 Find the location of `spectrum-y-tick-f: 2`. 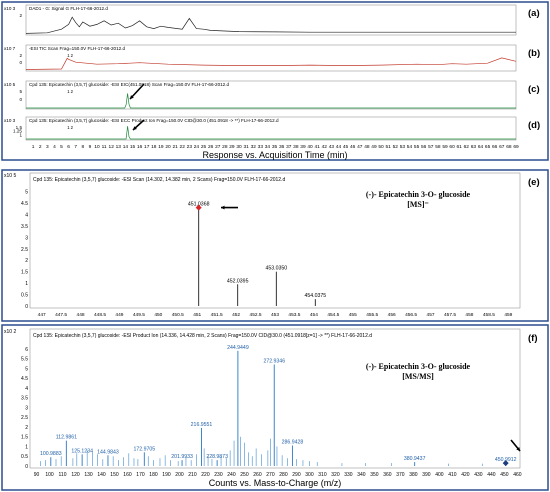

spectrum-y-tick-f: 2 is located at coordinates (26, 428).